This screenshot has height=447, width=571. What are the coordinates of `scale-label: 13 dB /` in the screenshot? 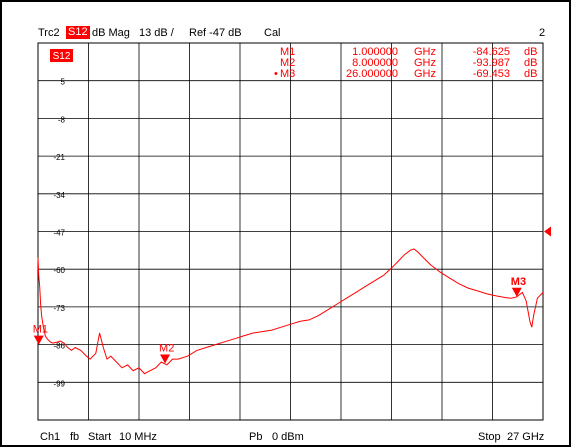 It's located at (156, 33).